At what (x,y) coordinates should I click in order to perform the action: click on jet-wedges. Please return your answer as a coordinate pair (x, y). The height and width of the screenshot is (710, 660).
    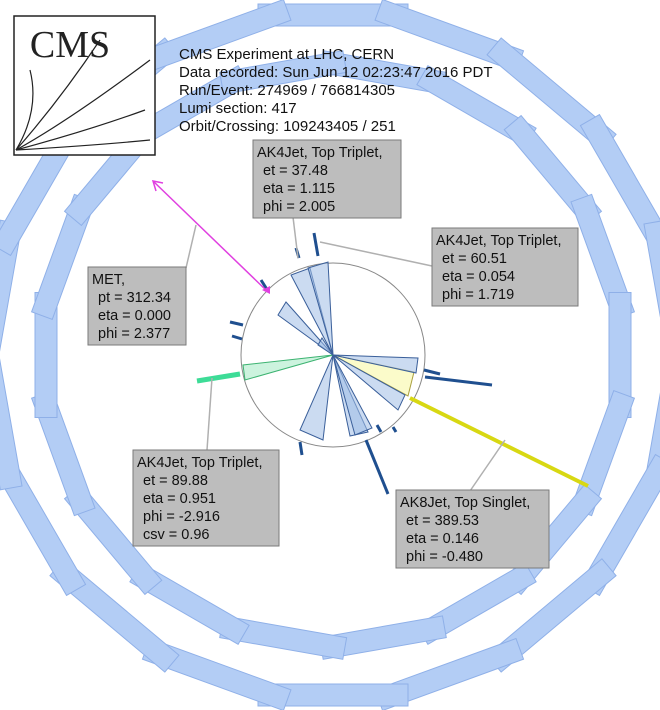
    Looking at the image, I should click on (330, 351).